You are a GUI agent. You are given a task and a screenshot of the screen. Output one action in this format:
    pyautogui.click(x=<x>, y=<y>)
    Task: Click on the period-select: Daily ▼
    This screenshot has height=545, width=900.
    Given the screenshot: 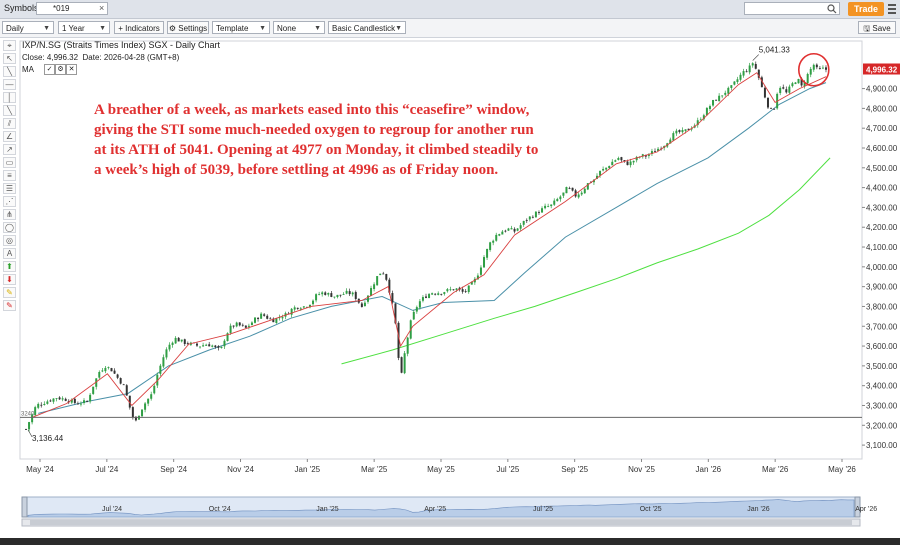 What is the action you would take?
    pyautogui.click(x=28, y=27)
    